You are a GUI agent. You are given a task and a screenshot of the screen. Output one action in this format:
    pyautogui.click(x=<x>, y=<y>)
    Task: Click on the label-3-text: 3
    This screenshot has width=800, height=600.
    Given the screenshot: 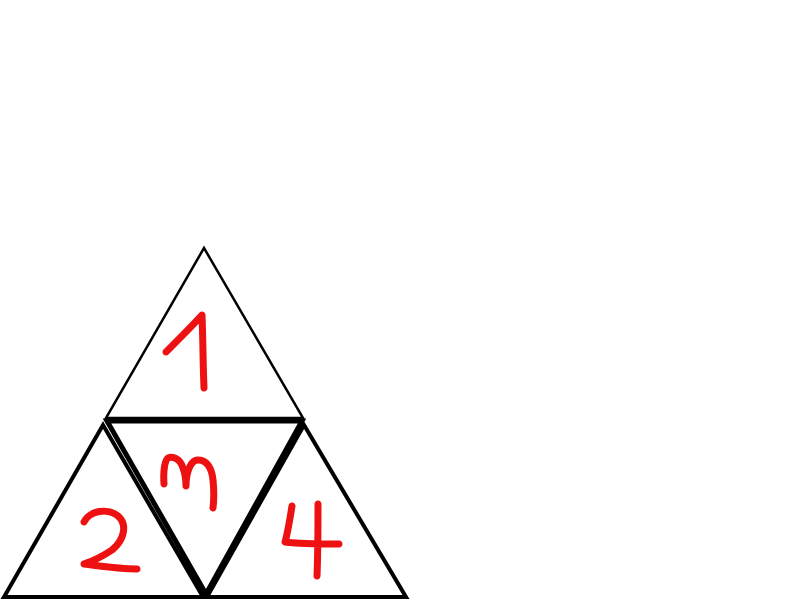 What is the action you would take?
    pyautogui.click(x=199, y=480)
    